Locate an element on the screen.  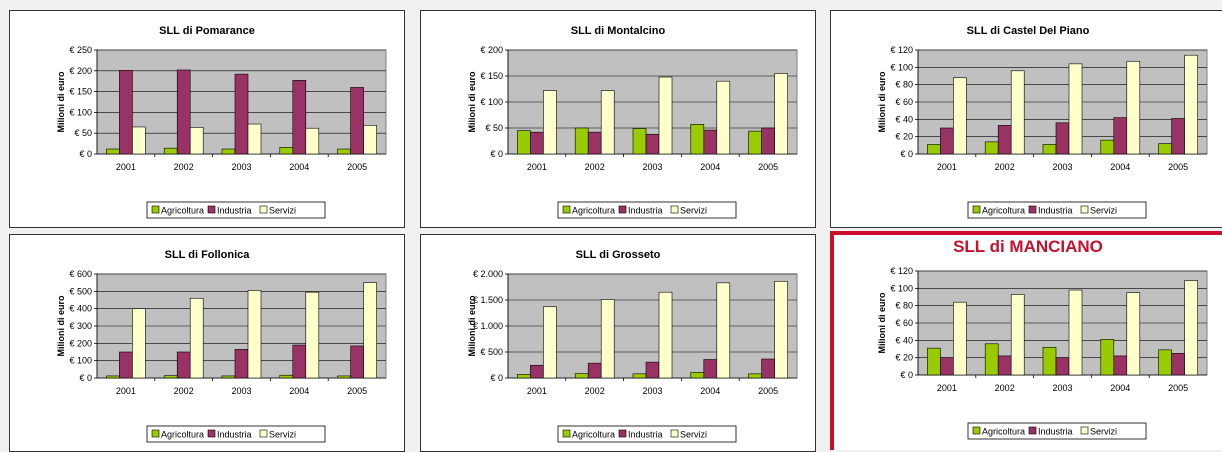
y-tick-label: € 60 is located at coordinates (904, 102).